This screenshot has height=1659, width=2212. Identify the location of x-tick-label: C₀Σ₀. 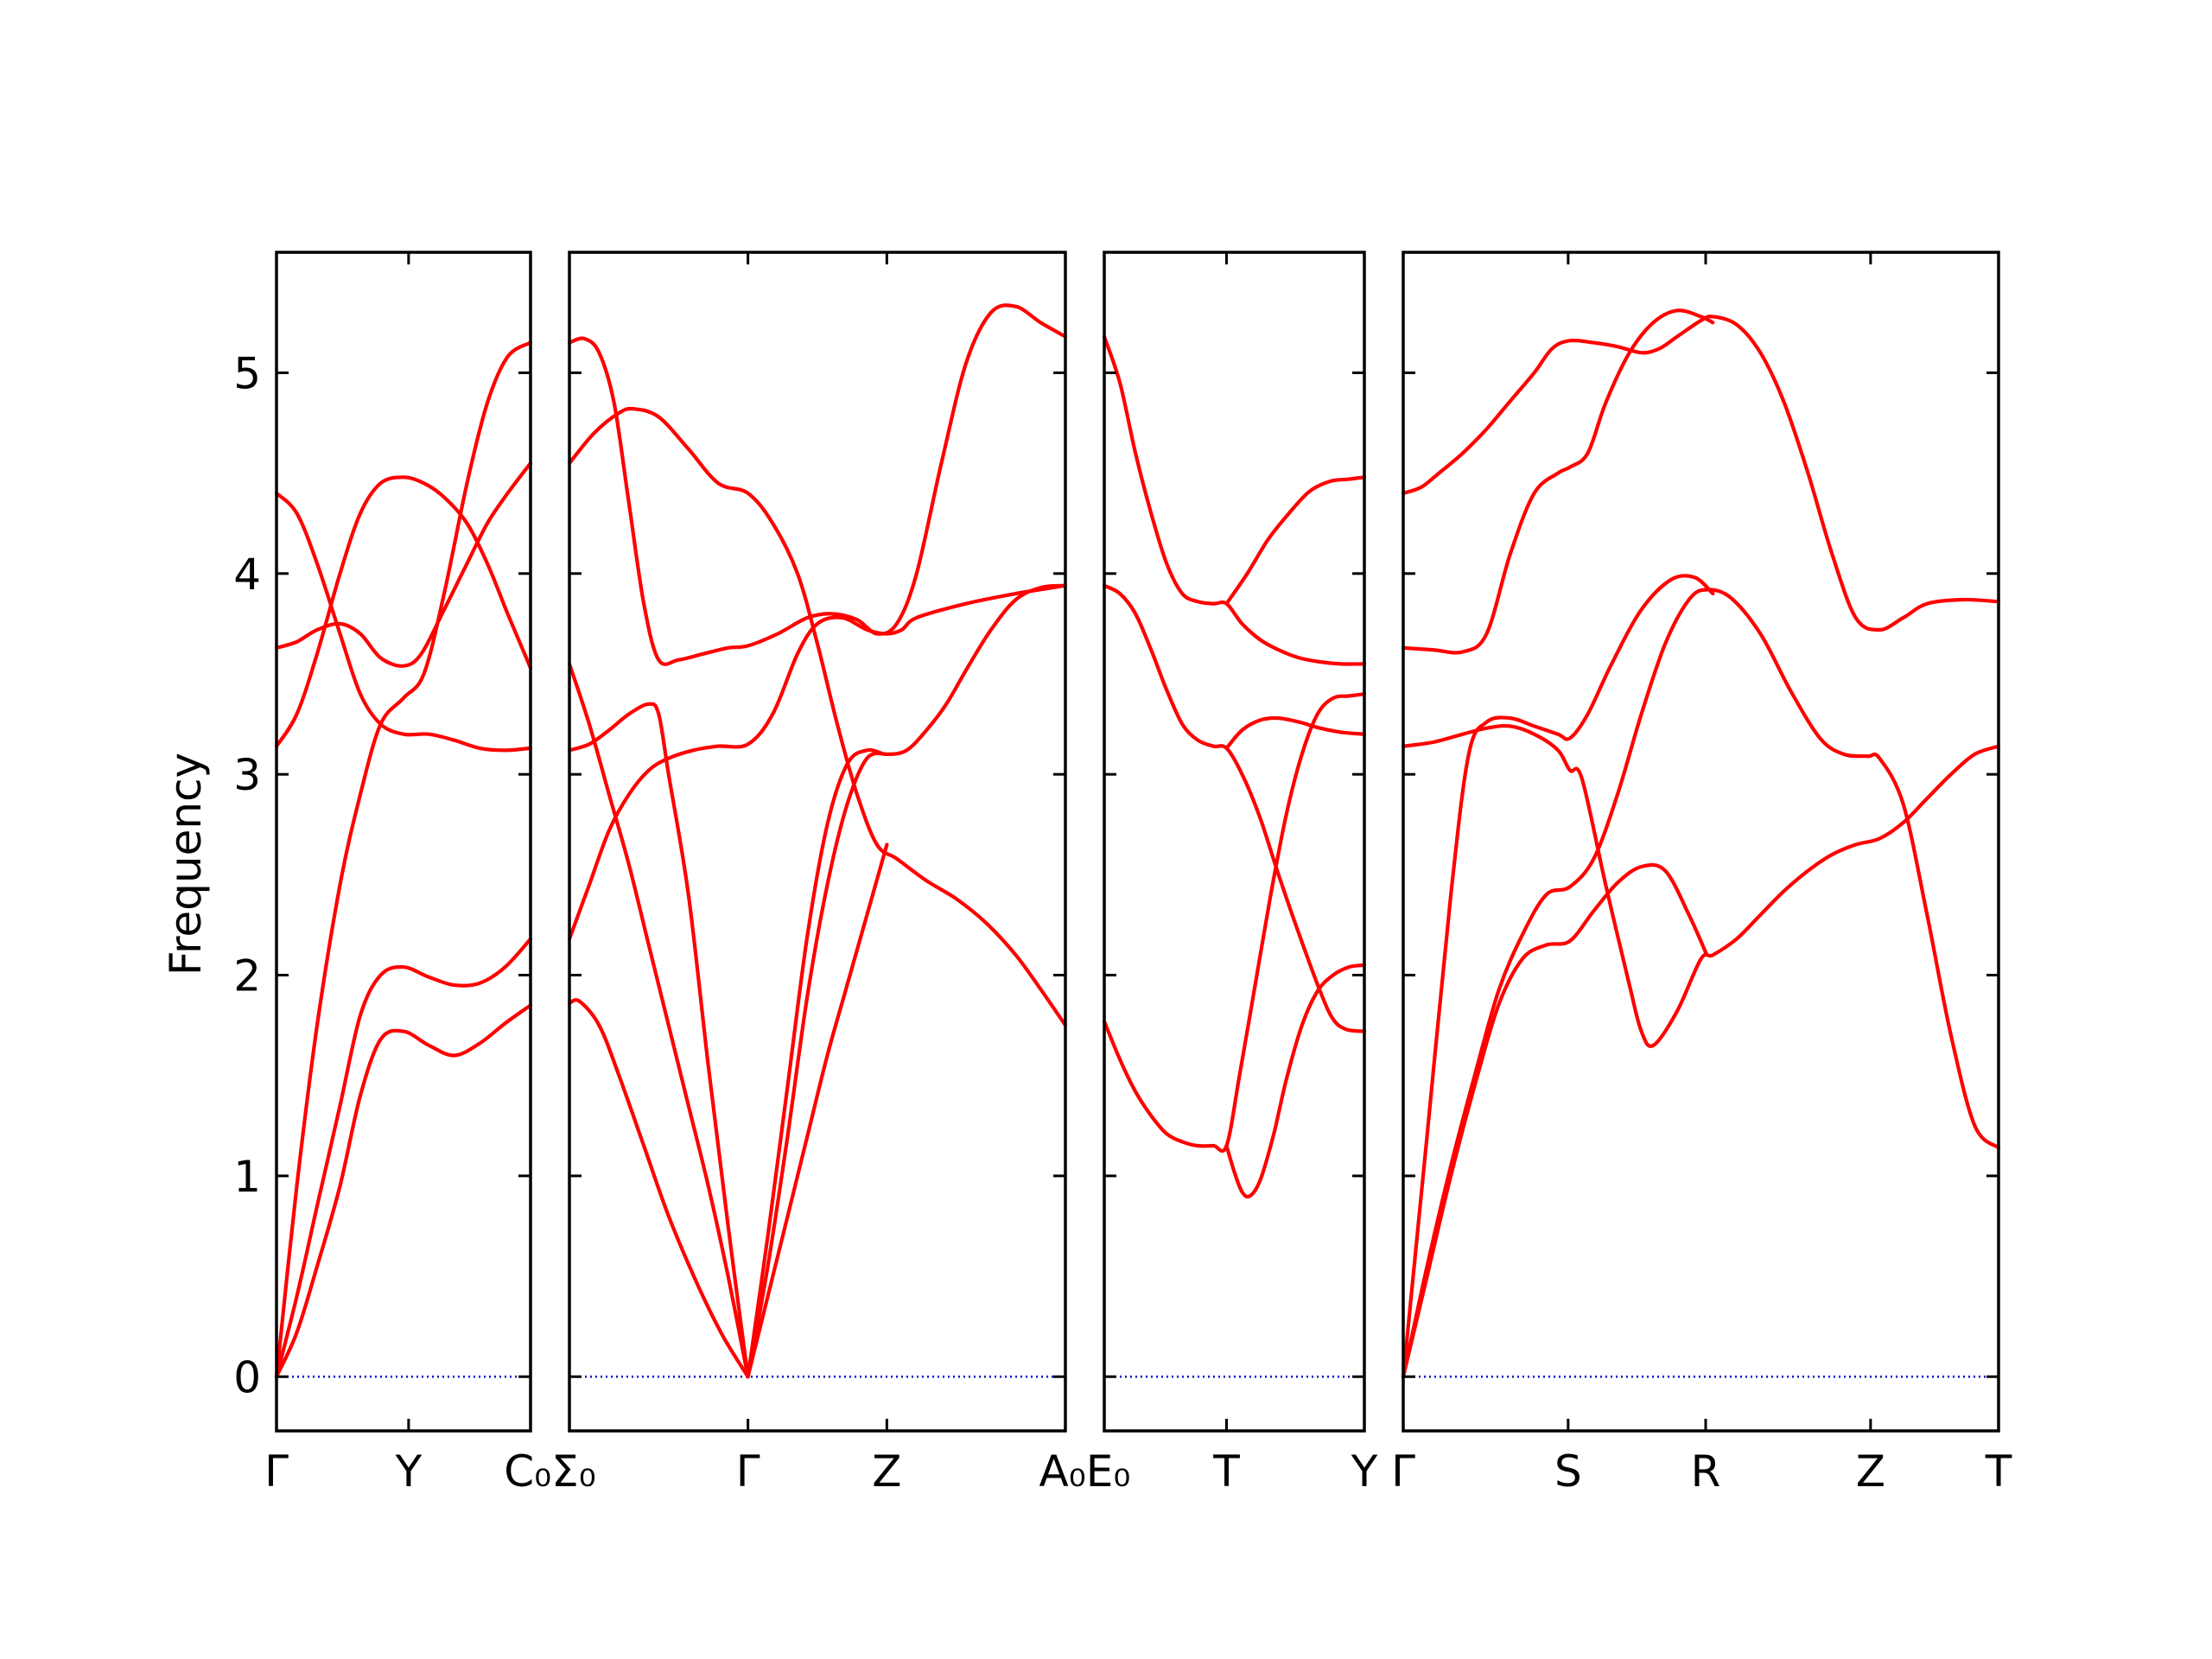
(550, 1471).